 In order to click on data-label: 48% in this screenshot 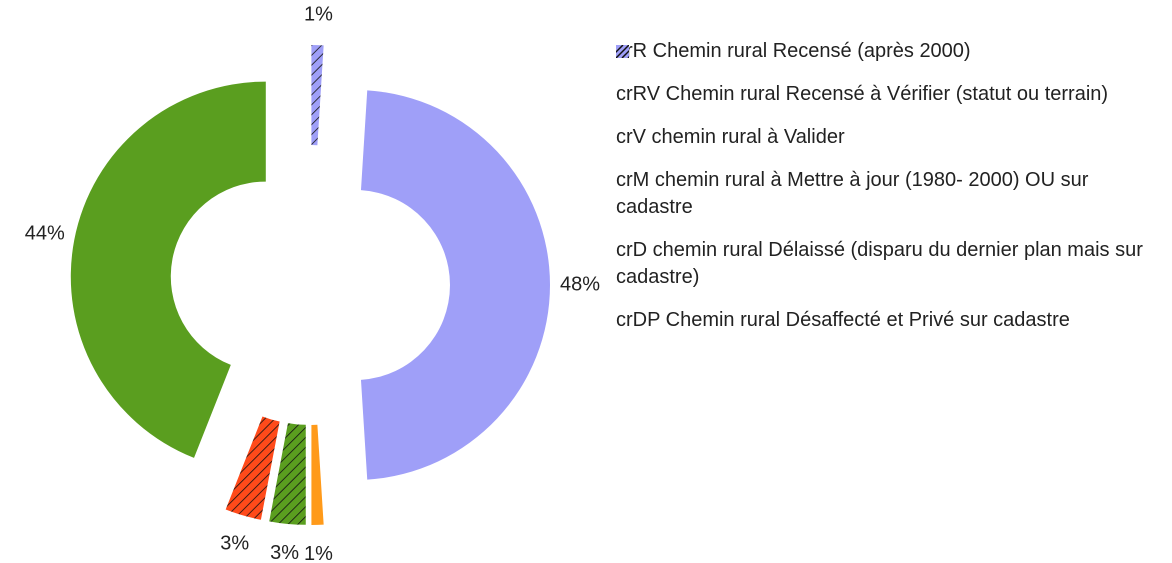, I will do `click(580, 284)`.